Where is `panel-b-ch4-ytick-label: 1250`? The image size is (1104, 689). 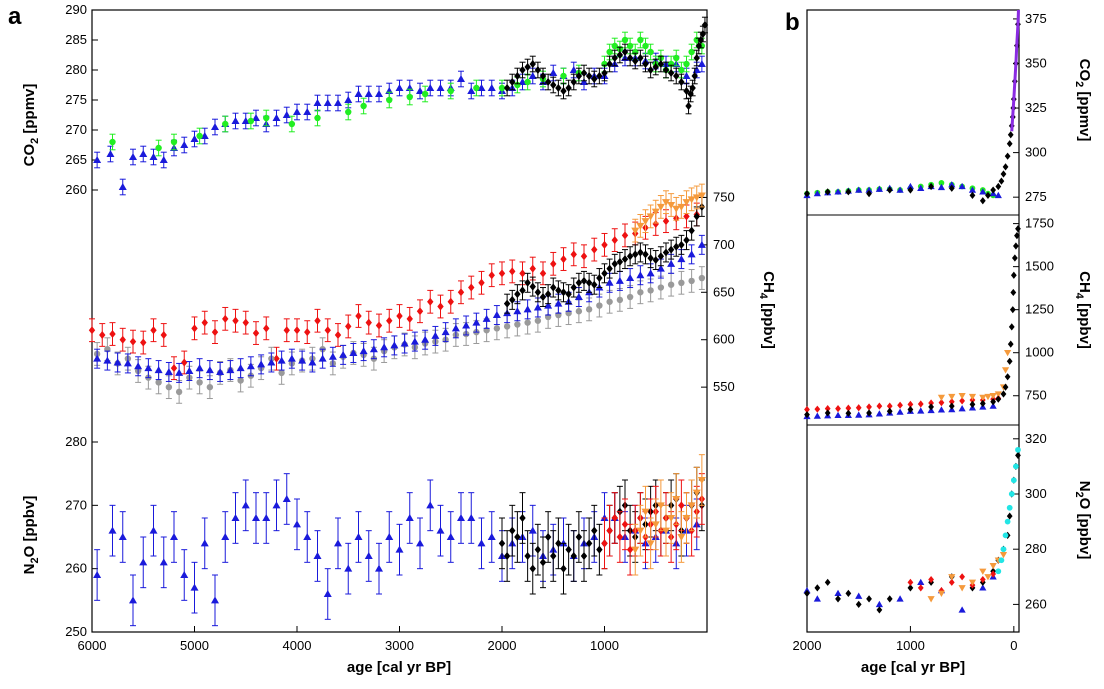 panel-b-ch4-ytick-label: 1250 is located at coordinates (1039, 309).